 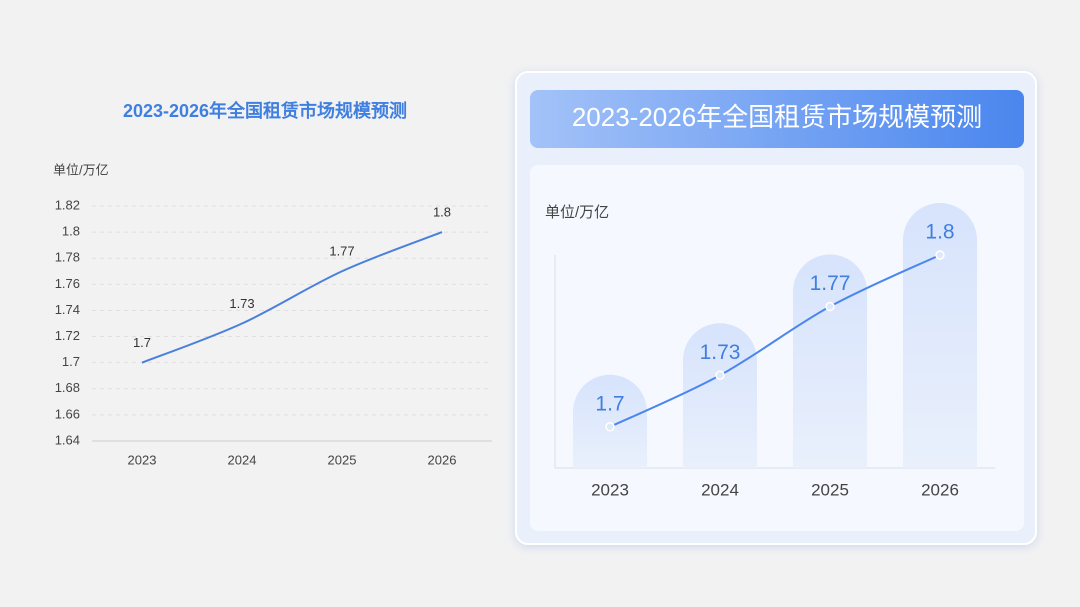 I want to click on y-tick-label: 1.74, so click(x=67, y=309).